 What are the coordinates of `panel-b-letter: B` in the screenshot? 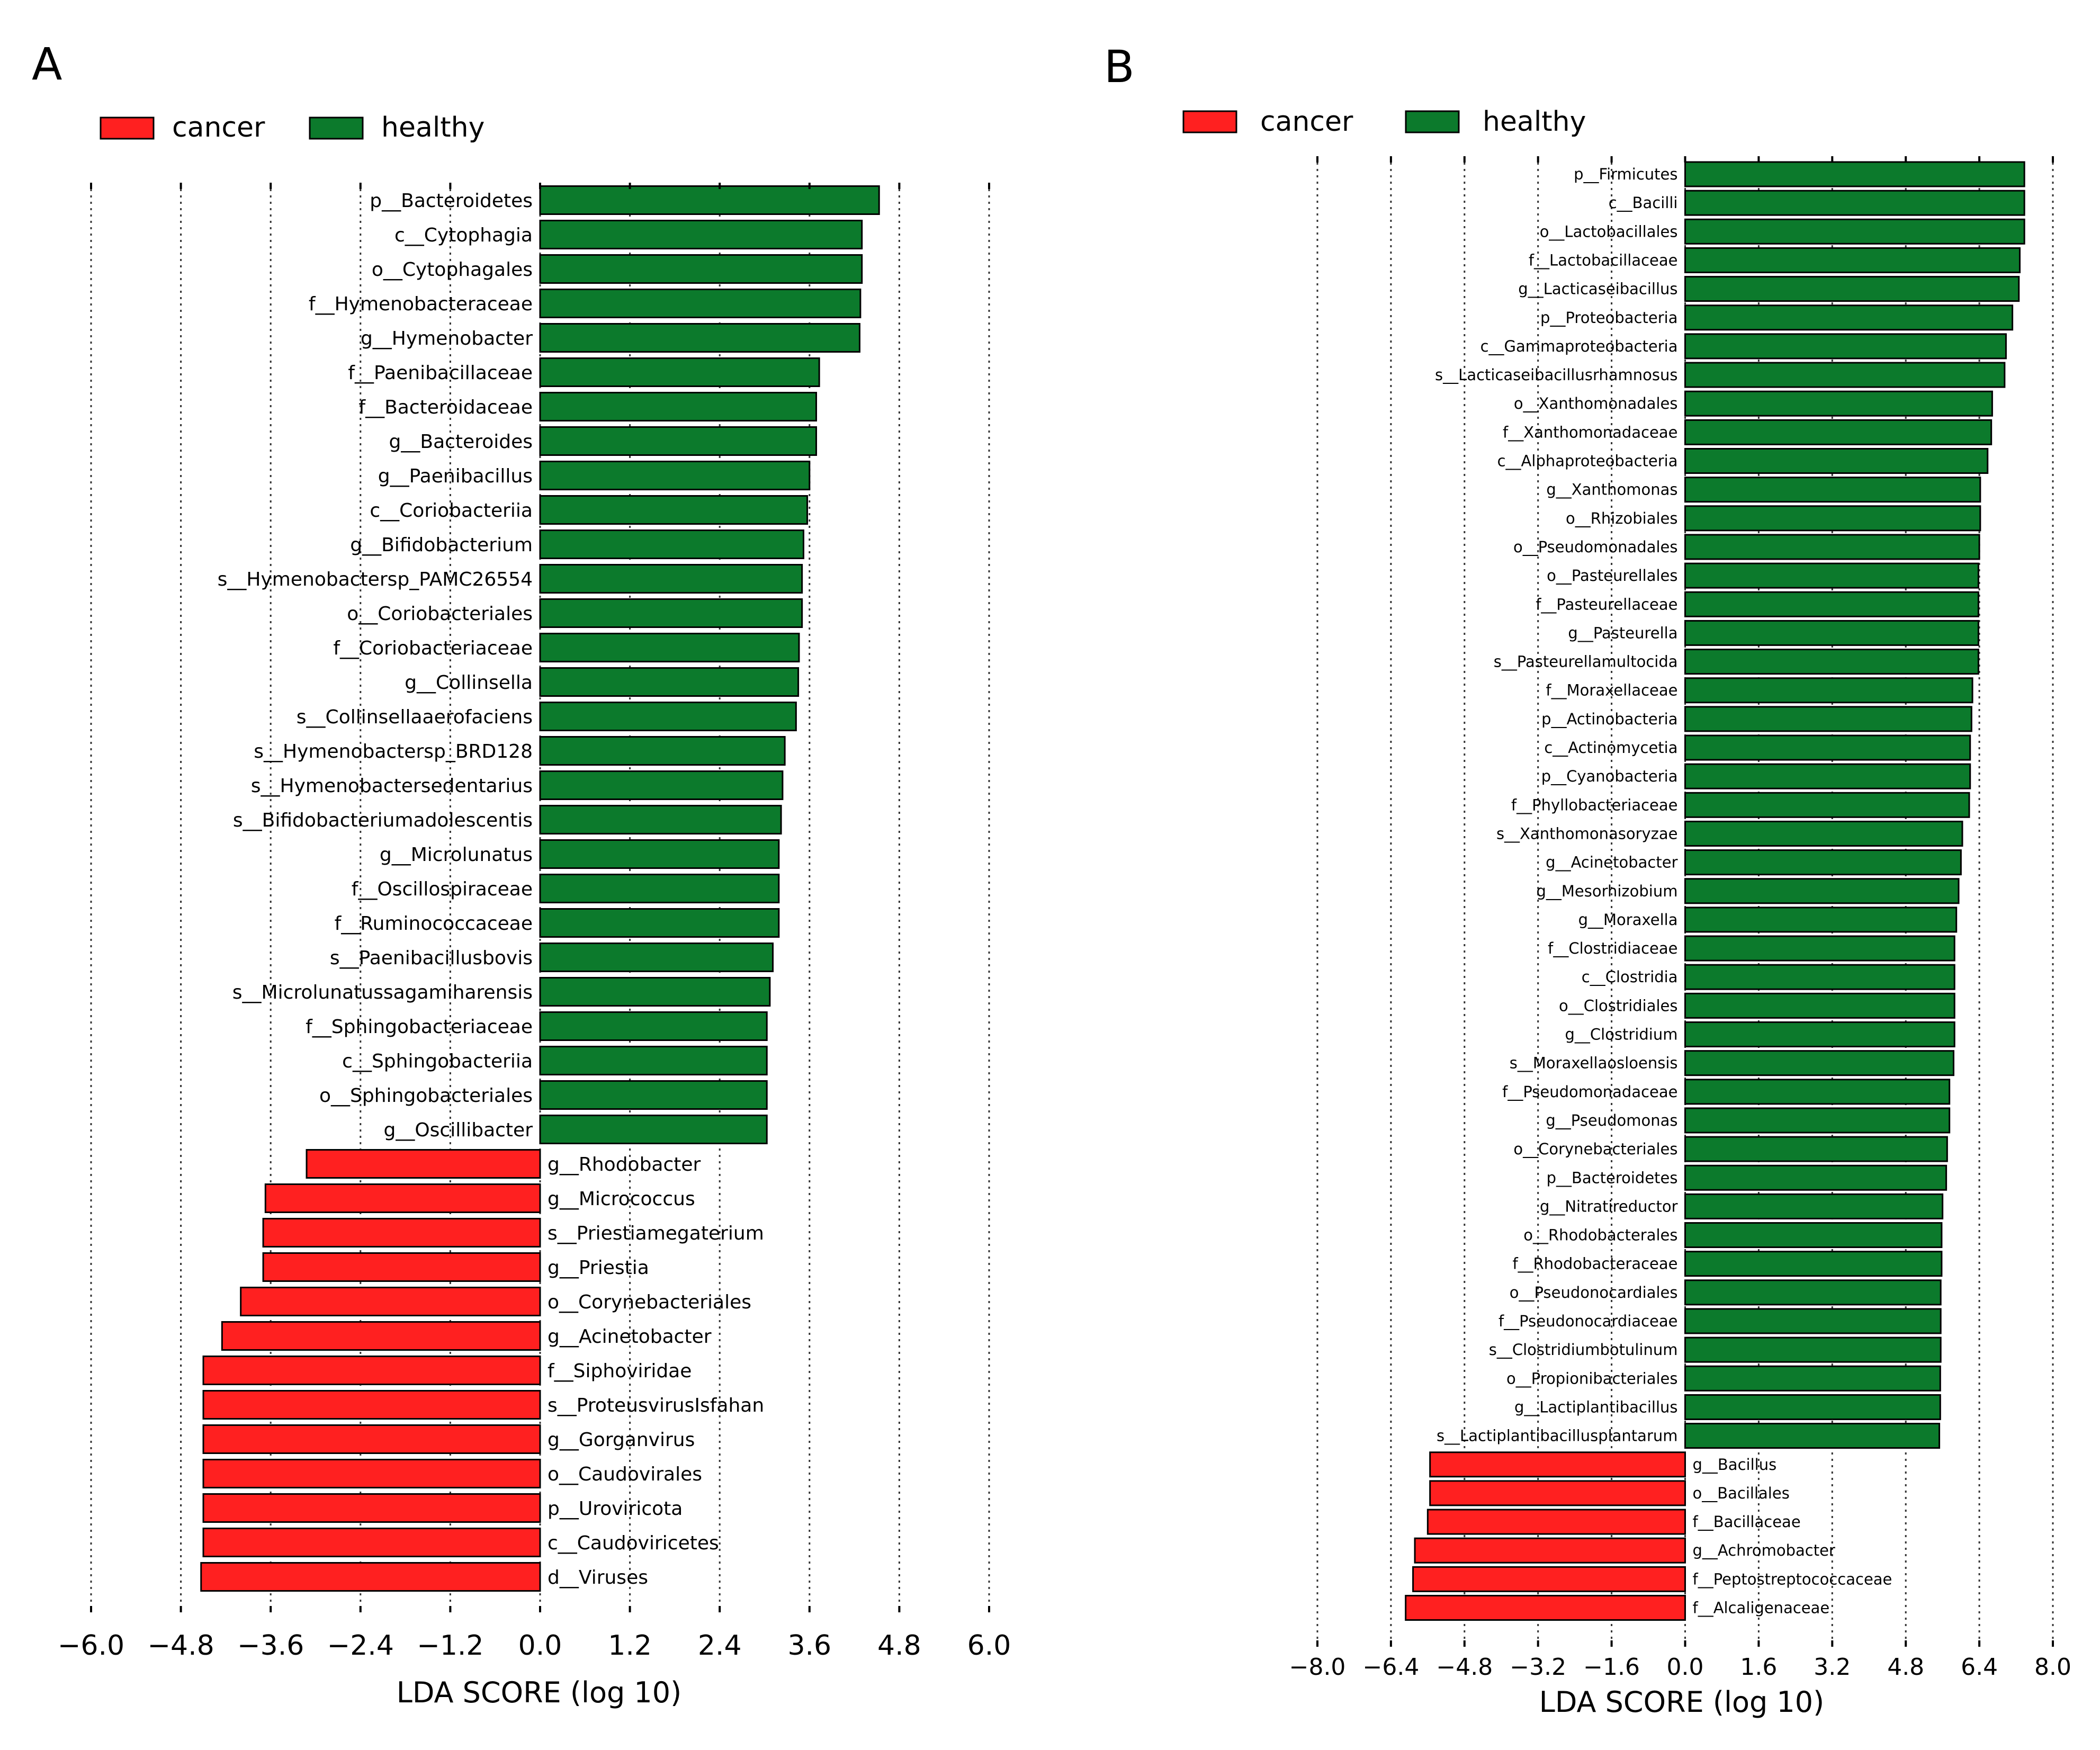 It's located at (1119, 67).